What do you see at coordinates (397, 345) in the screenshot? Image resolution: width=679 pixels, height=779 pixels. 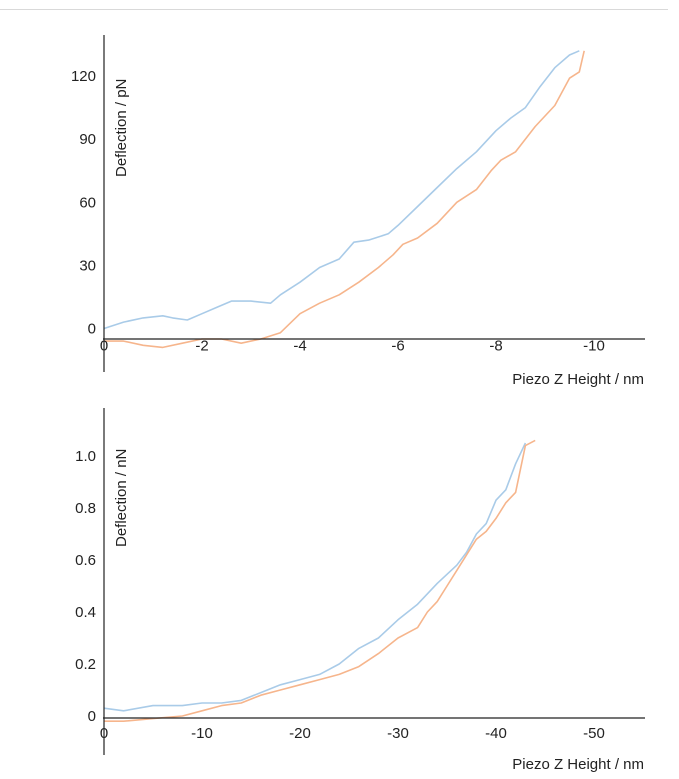 I see `pn-x-tick-label: -6` at bounding box center [397, 345].